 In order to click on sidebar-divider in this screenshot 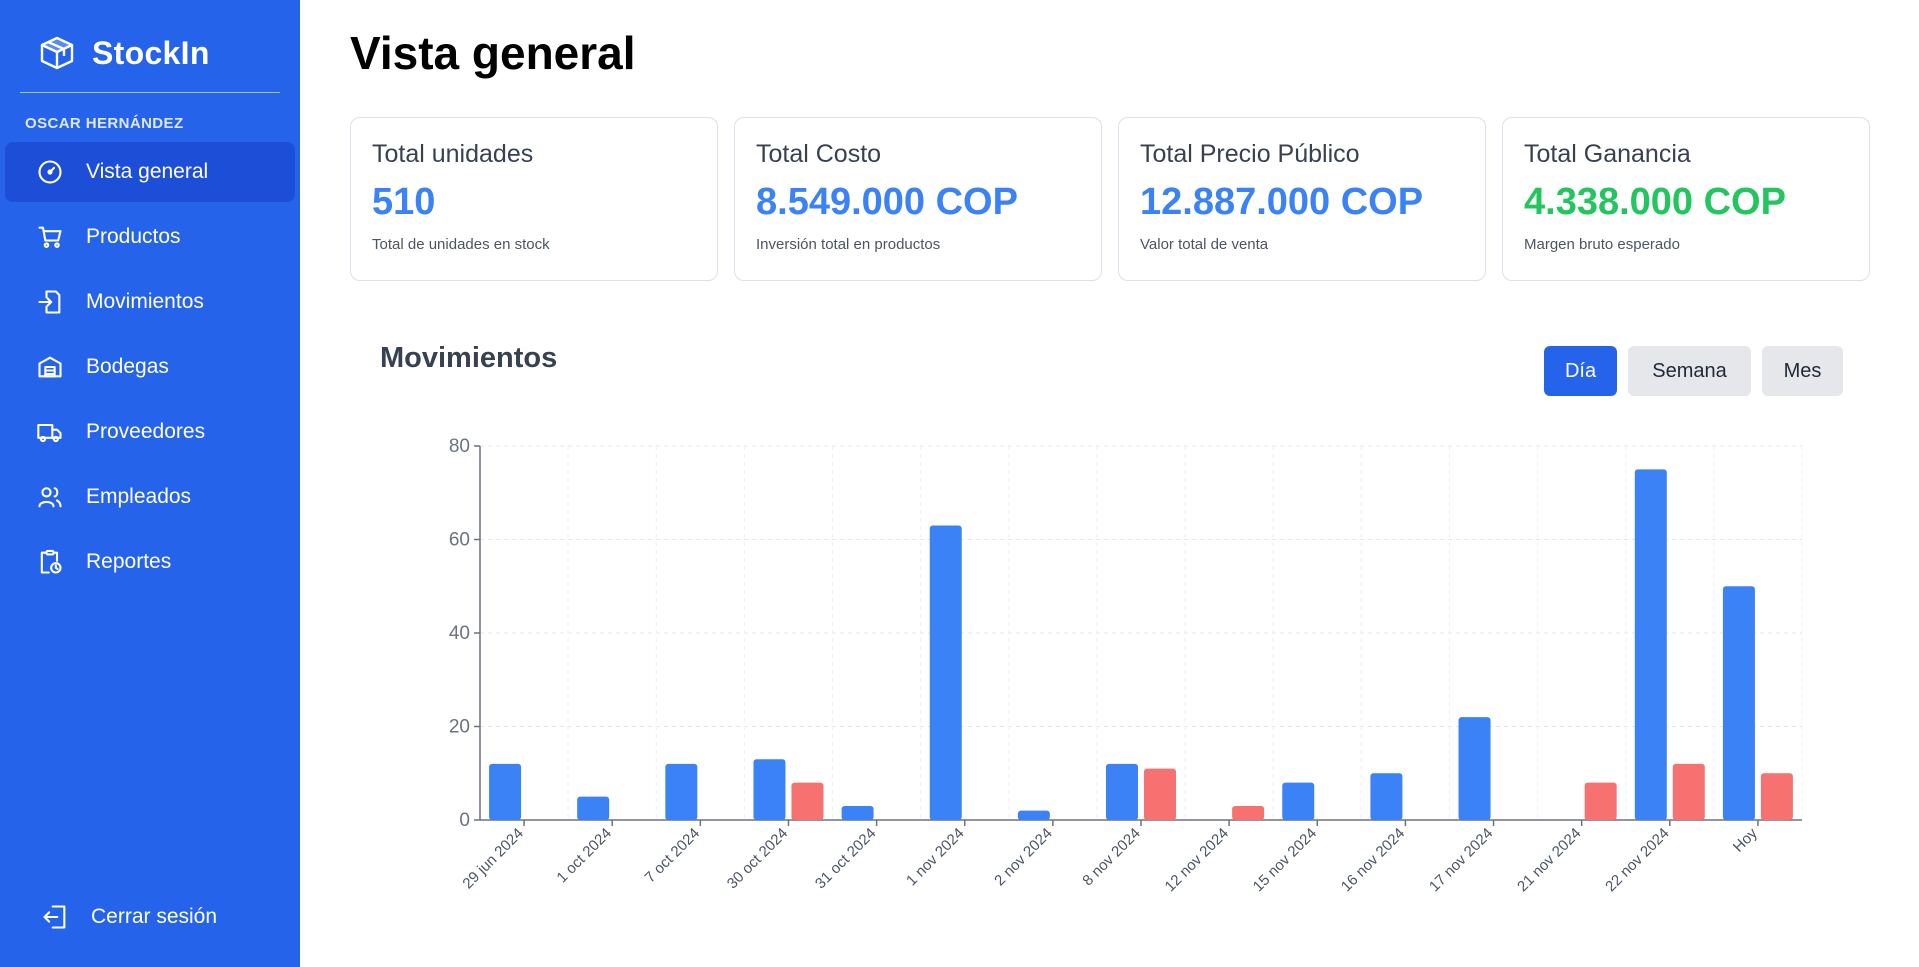, I will do `click(150, 92)`.